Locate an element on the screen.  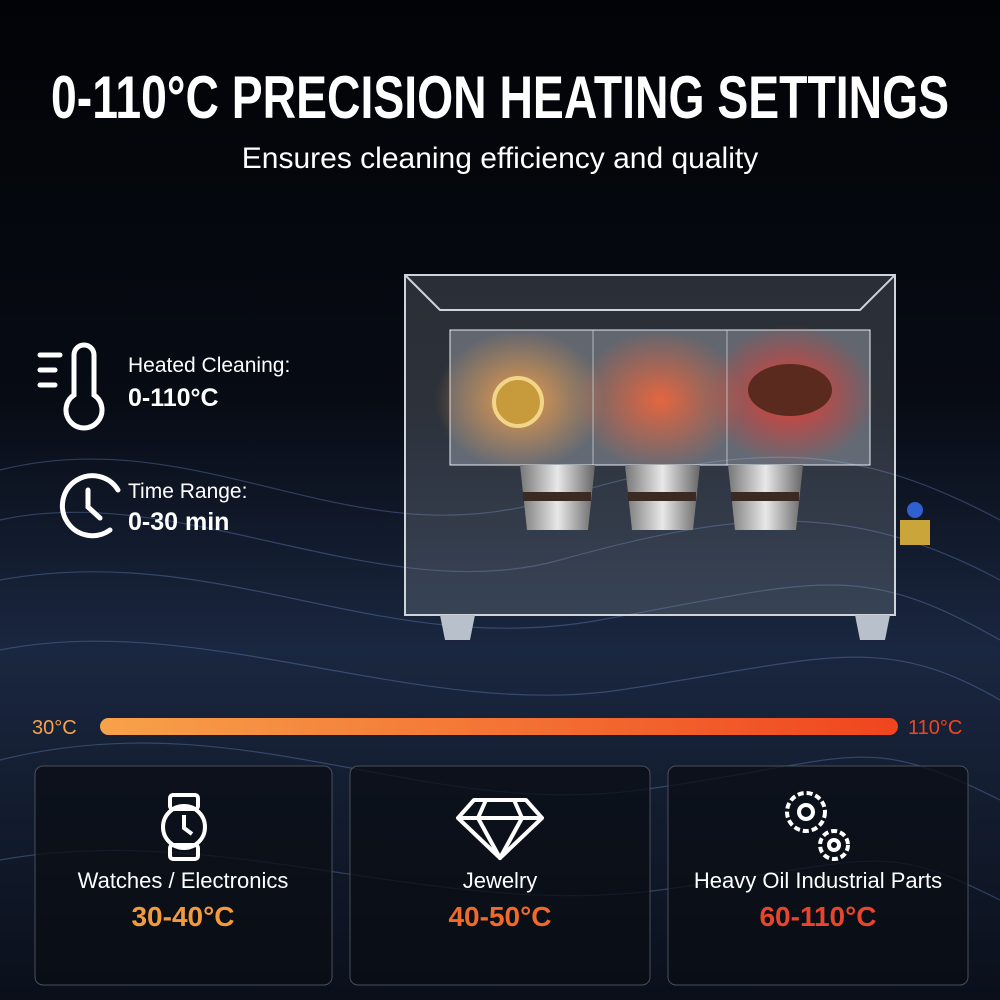
temperature-bar is located at coordinates (499, 726).